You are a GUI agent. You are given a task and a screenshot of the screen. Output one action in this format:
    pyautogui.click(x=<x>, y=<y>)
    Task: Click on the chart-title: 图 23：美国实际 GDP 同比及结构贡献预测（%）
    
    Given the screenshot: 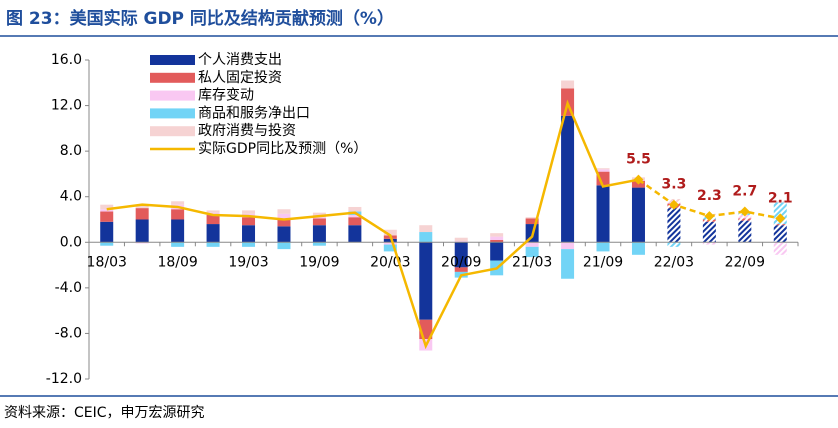 What is the action you would take?
    pyautogui.click(x=200, y=18)
    